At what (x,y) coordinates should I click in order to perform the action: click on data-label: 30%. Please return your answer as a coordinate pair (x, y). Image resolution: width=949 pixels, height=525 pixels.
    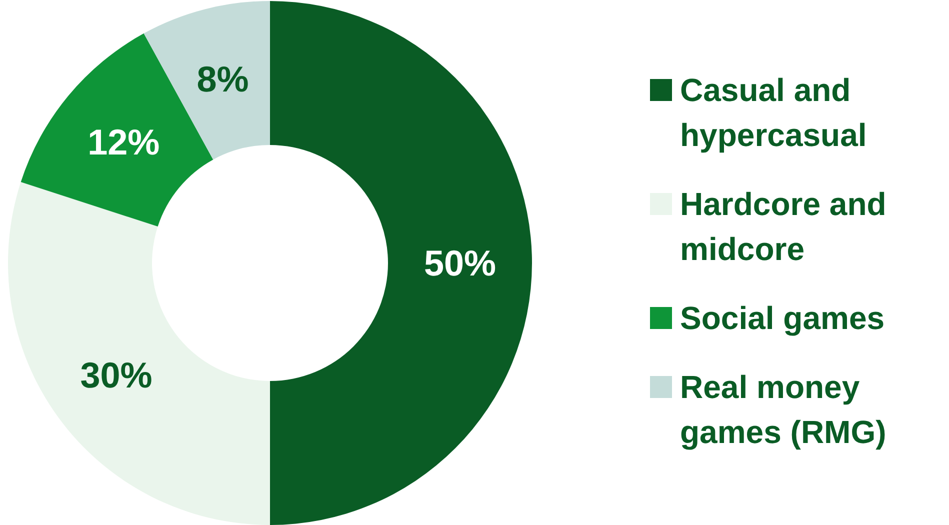
    Looking at the image, I should click on (116, 375).